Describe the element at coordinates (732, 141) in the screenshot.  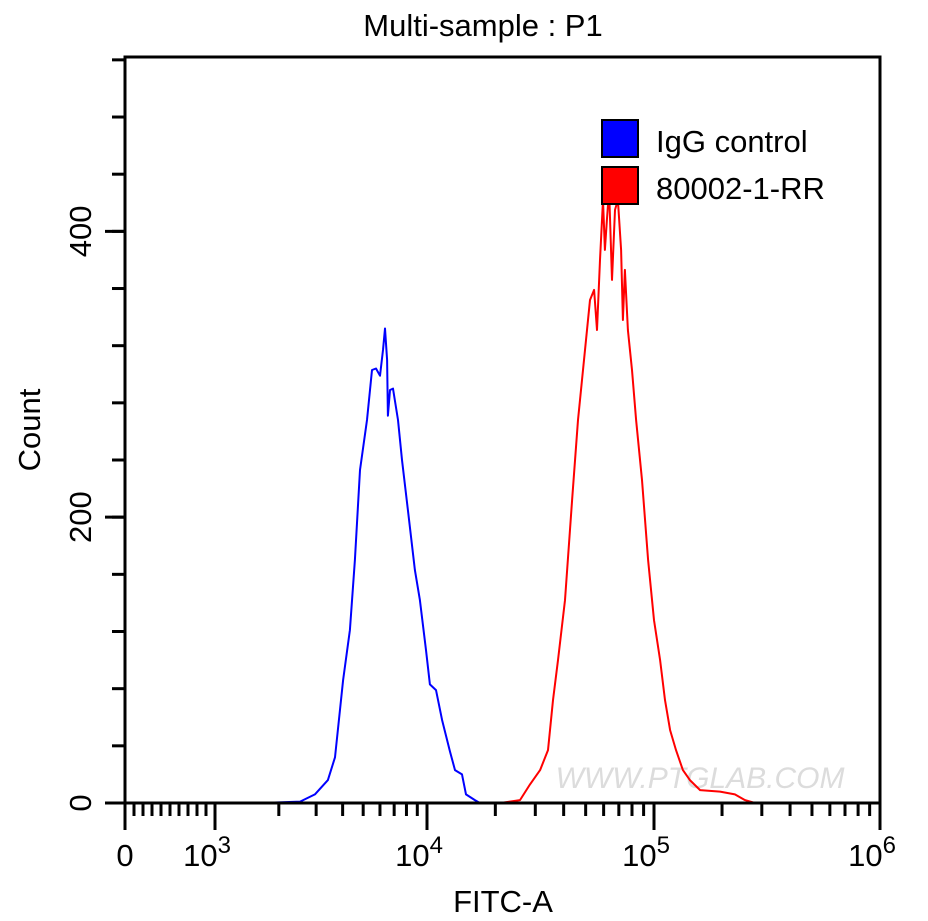
I see `legend-label-igg: IgG control` at that location.